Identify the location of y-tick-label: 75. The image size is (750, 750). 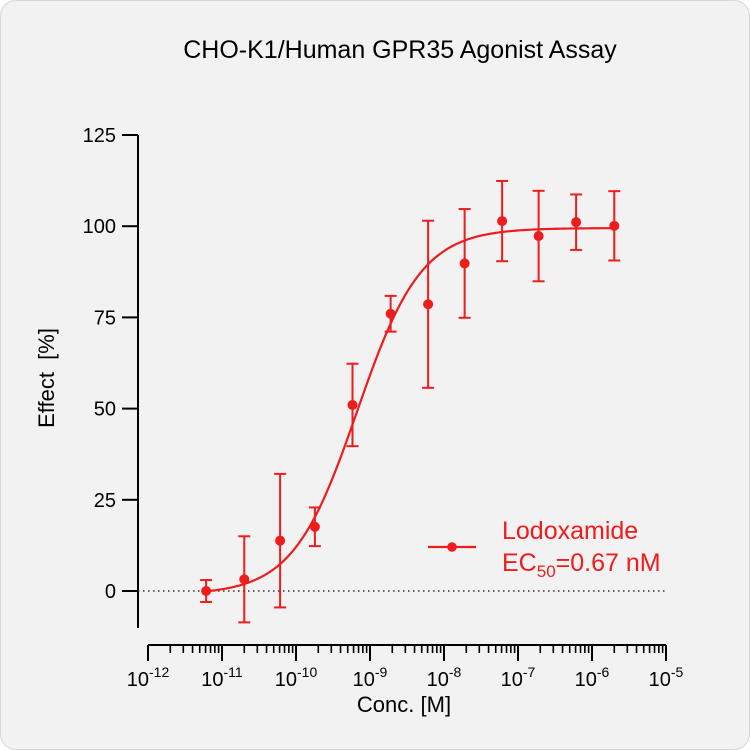
(105, 318).